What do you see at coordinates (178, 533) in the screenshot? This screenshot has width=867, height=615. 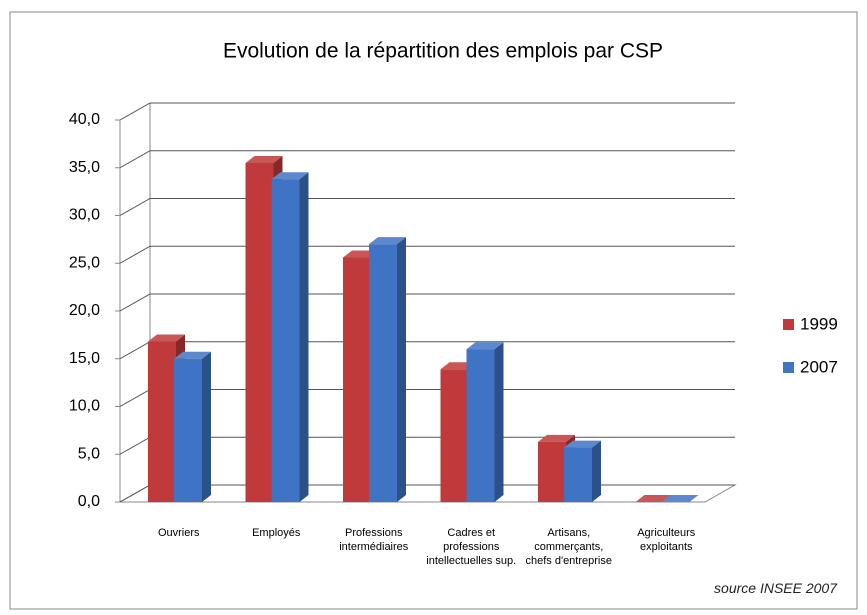 I see `x-tick-label: Ouvriers` at bounding box center [178, 533].